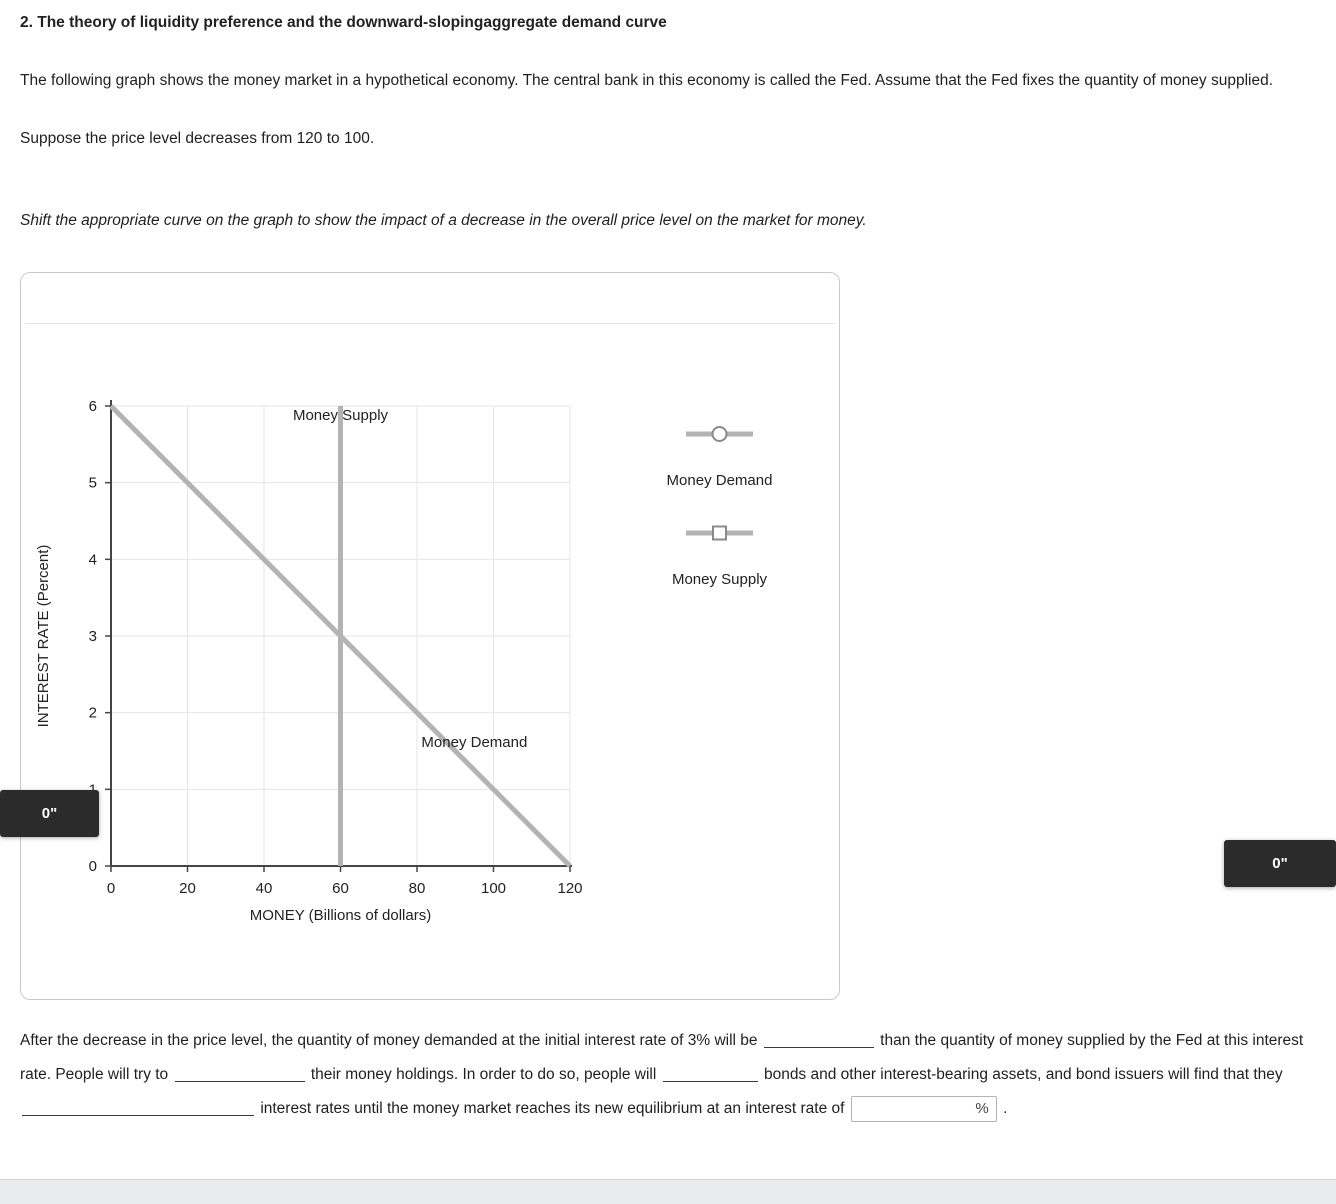  I want to click on legend-item-money-supply: Money Supply, so click(720, 557).